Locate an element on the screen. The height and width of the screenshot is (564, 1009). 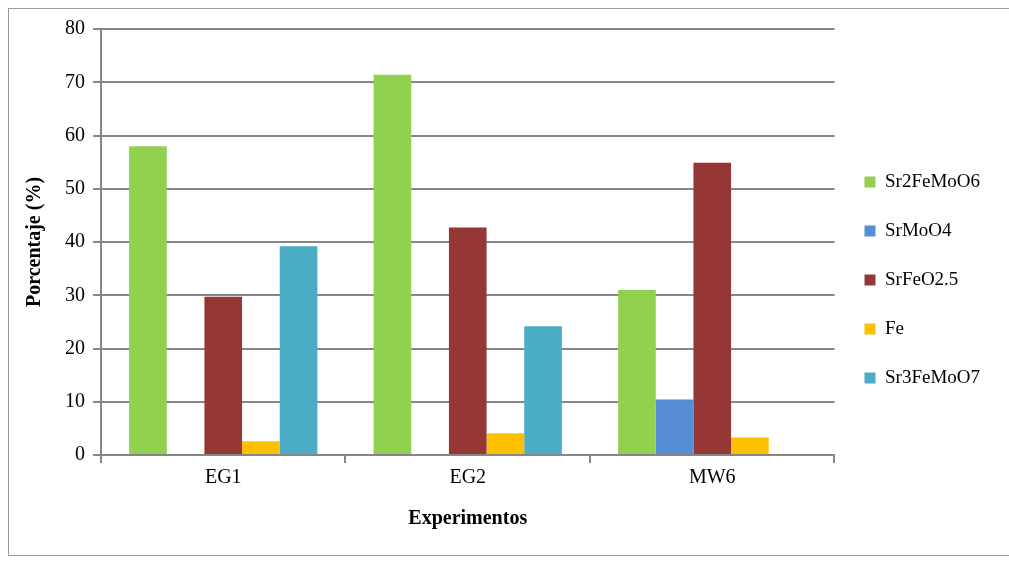
legend-label: SrMoO4 is located at coordinates (918, 229).